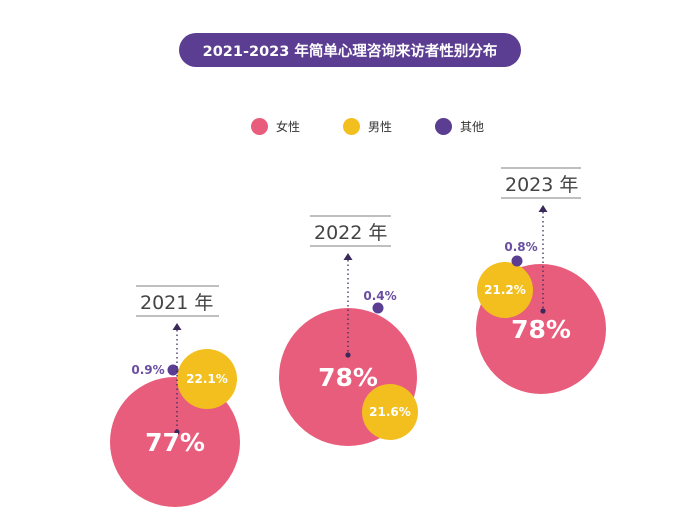  I want to click on legend-label-other: 其他, so click(472, 126).